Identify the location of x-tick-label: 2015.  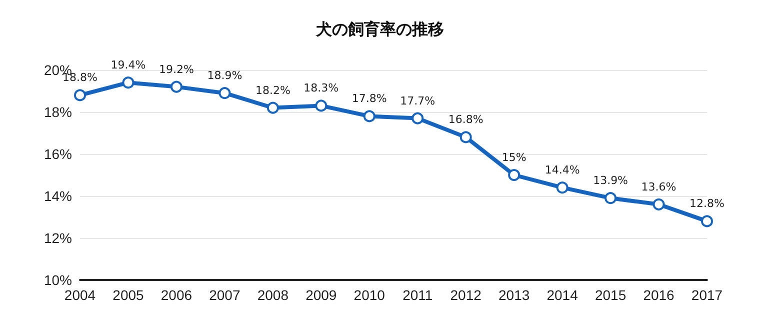
(610, 295).